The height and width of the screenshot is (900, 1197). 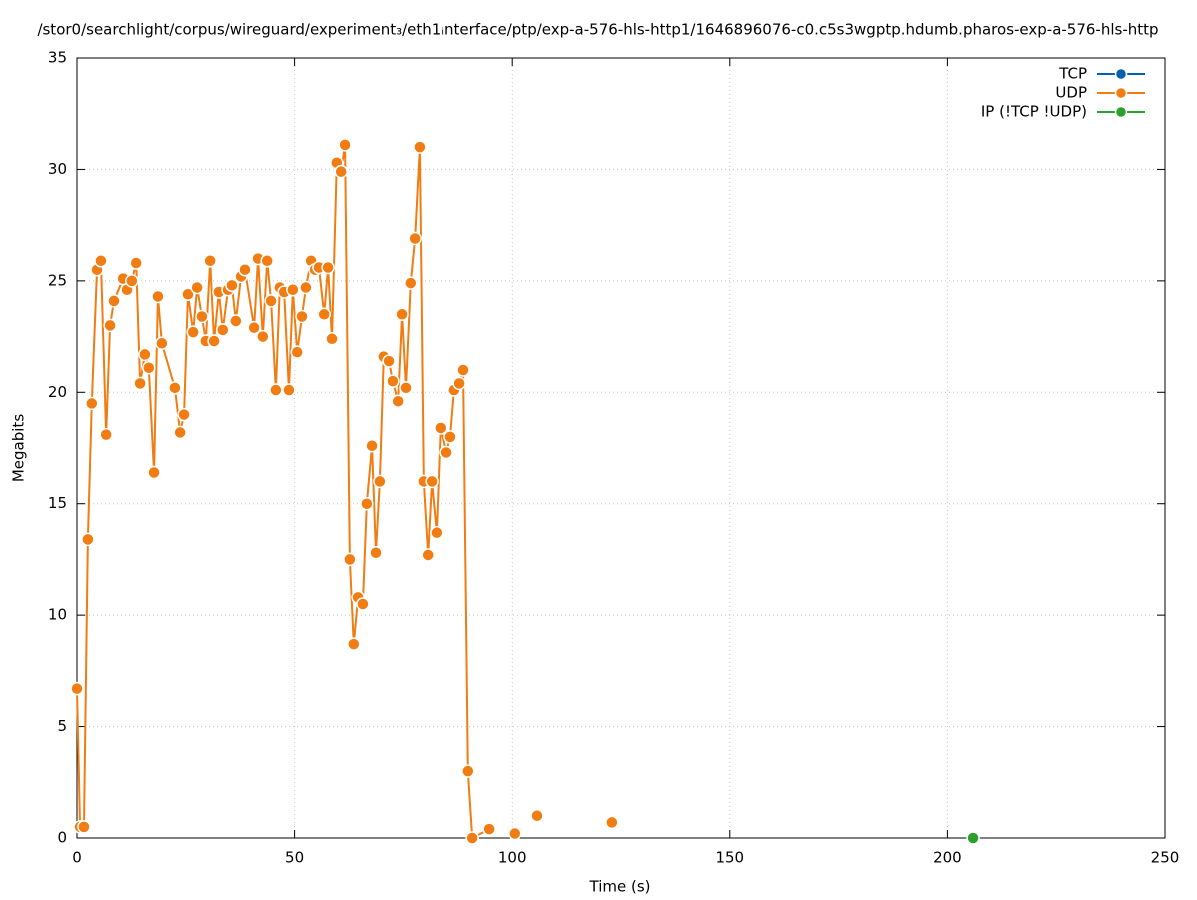 What do you see at coordinates (77, 858) in the screenshot?
I see `x-tick-label: 0` at bounding box center [77, 858].